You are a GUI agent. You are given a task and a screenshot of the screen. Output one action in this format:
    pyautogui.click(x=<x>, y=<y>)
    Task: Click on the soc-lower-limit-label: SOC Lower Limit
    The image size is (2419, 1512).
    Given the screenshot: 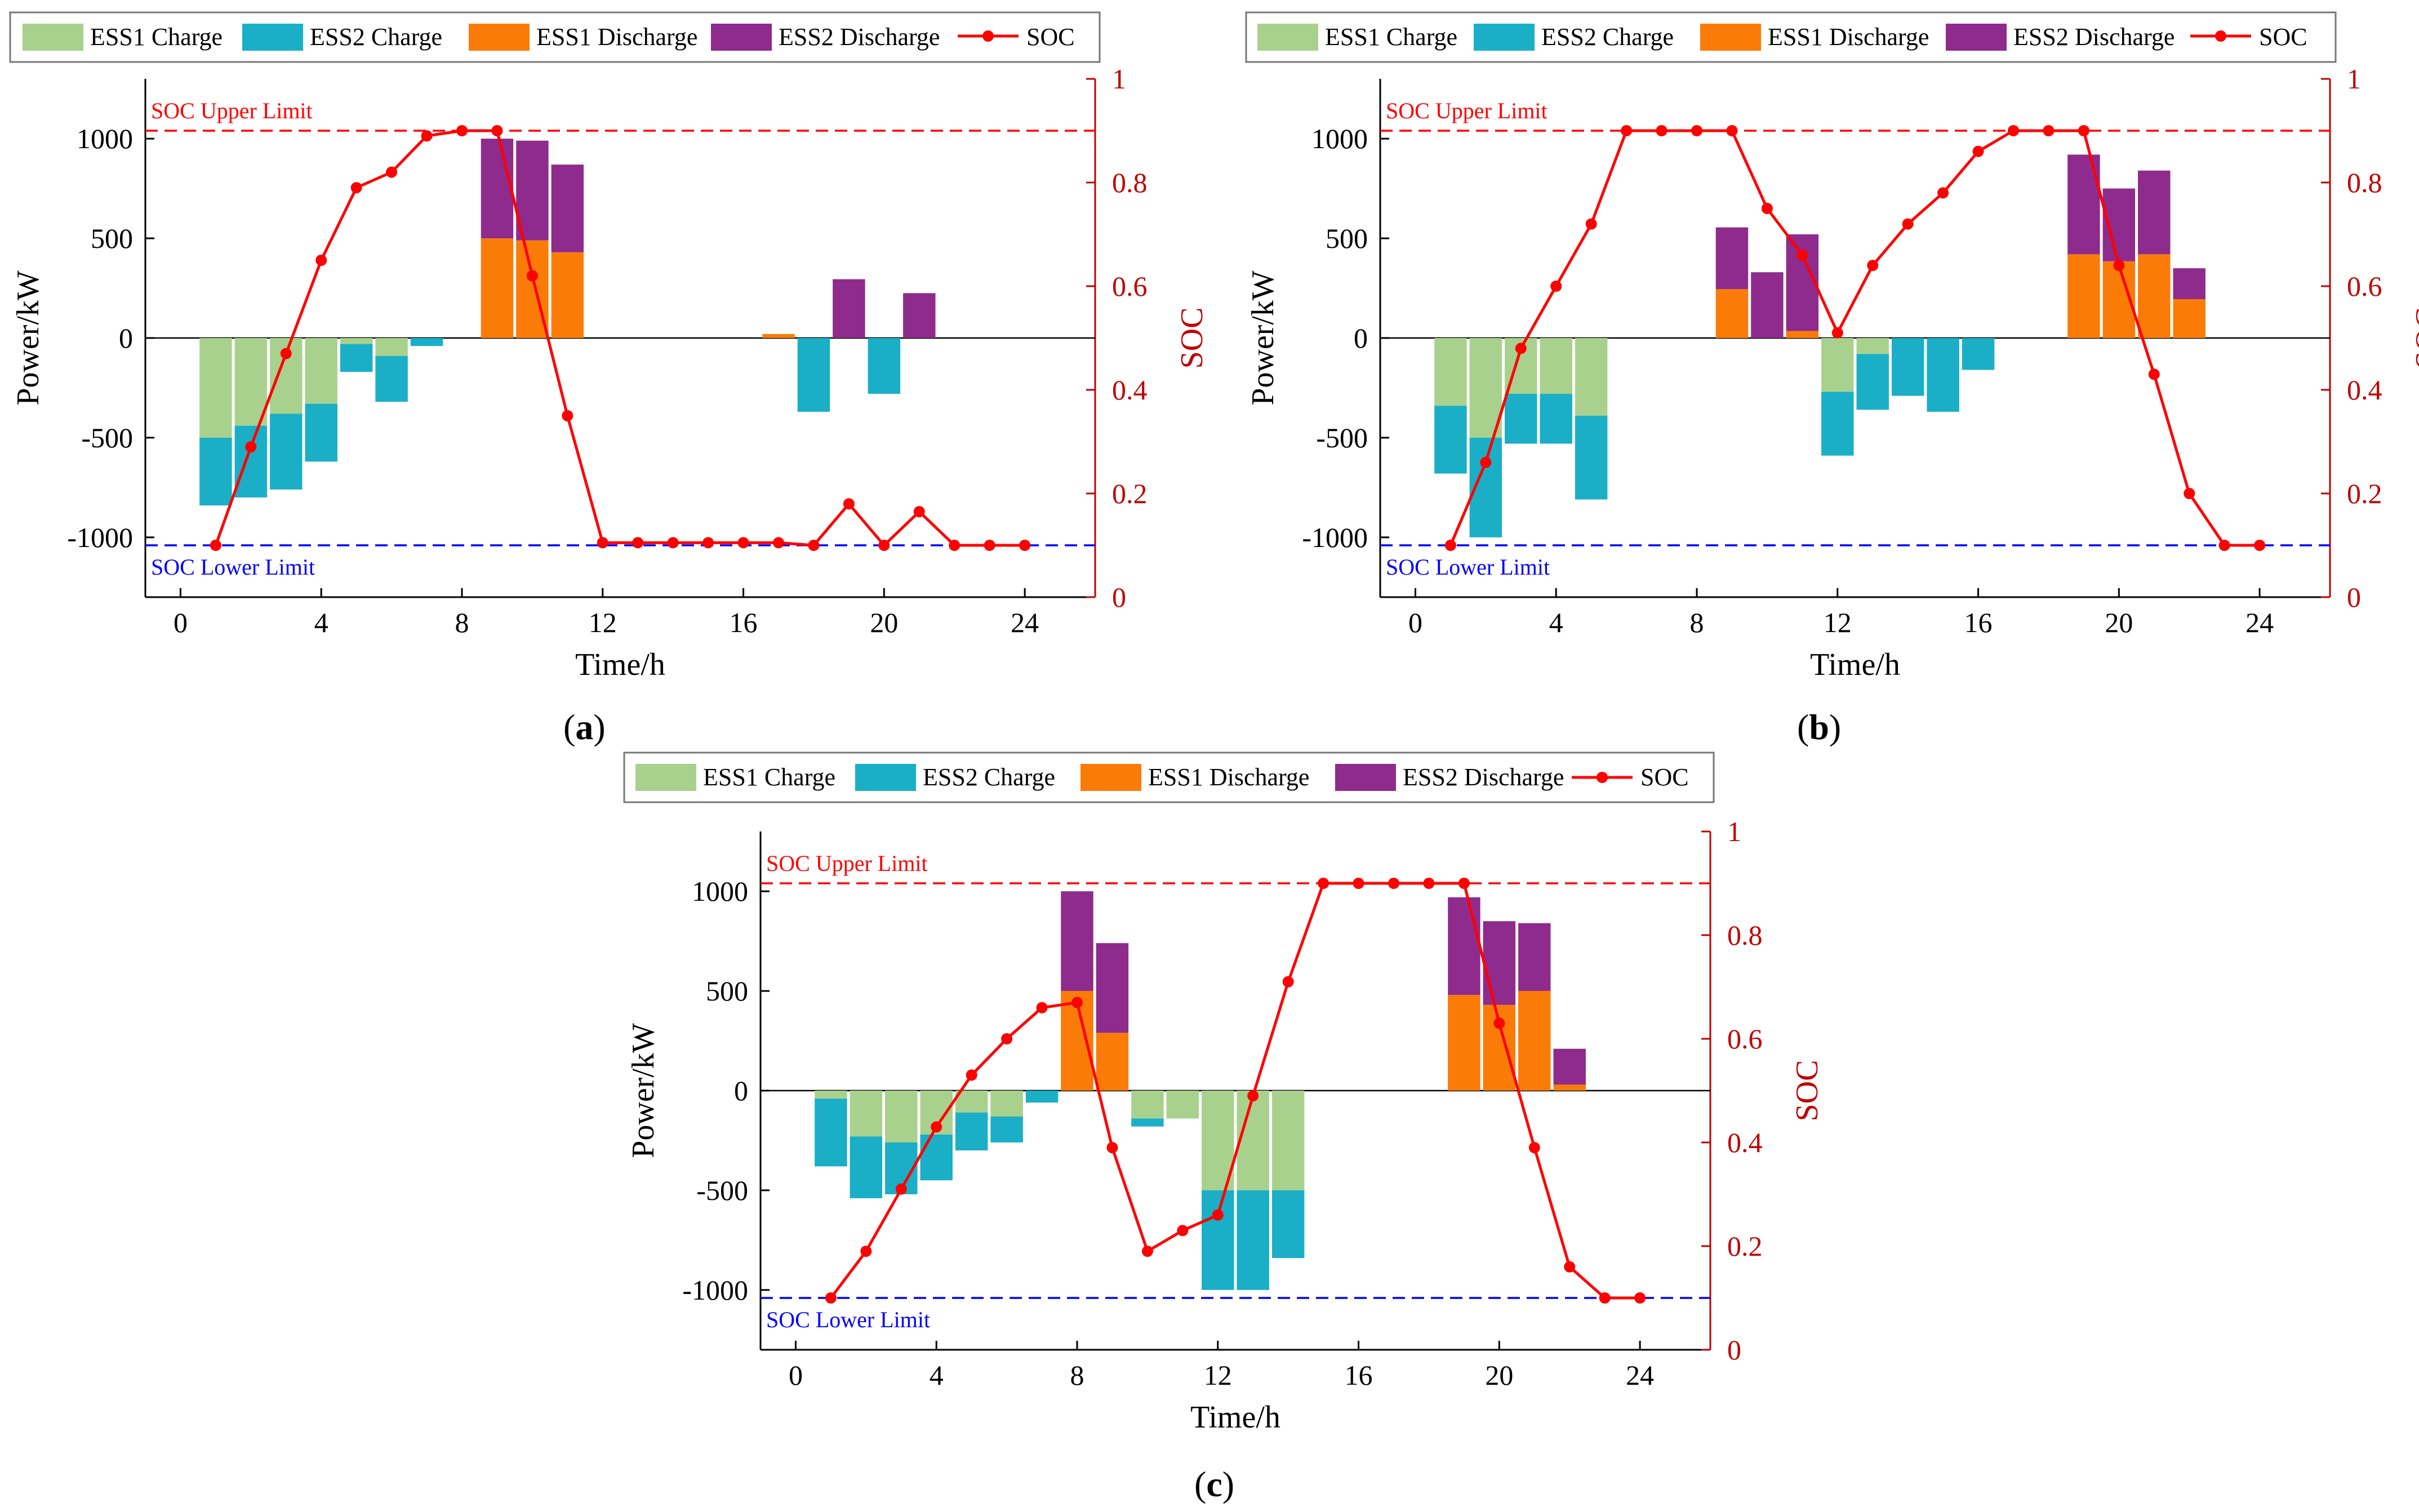 What is the action you would take?
    pyautogui.click(x=848, y=1319)
    